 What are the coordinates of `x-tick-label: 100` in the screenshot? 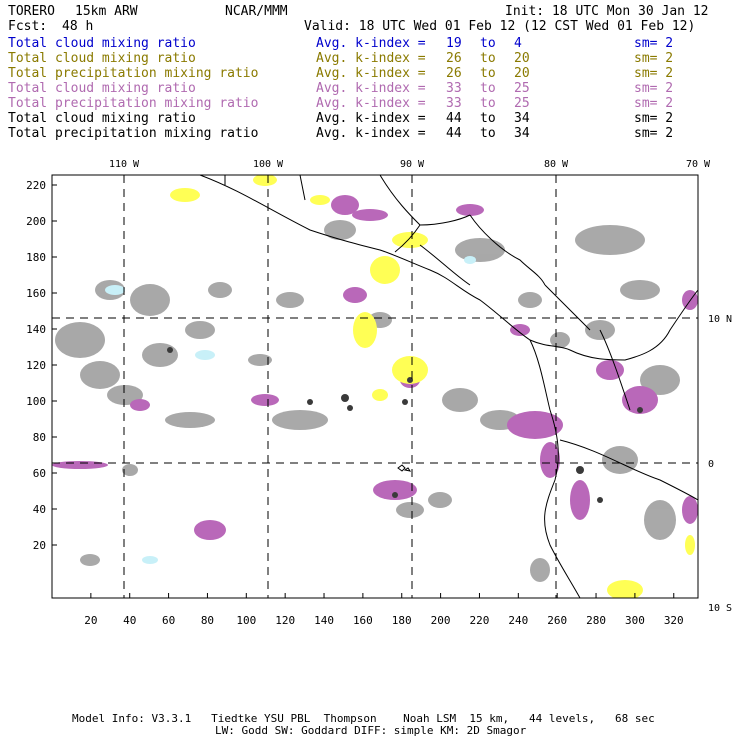 It's located at (246, 620).